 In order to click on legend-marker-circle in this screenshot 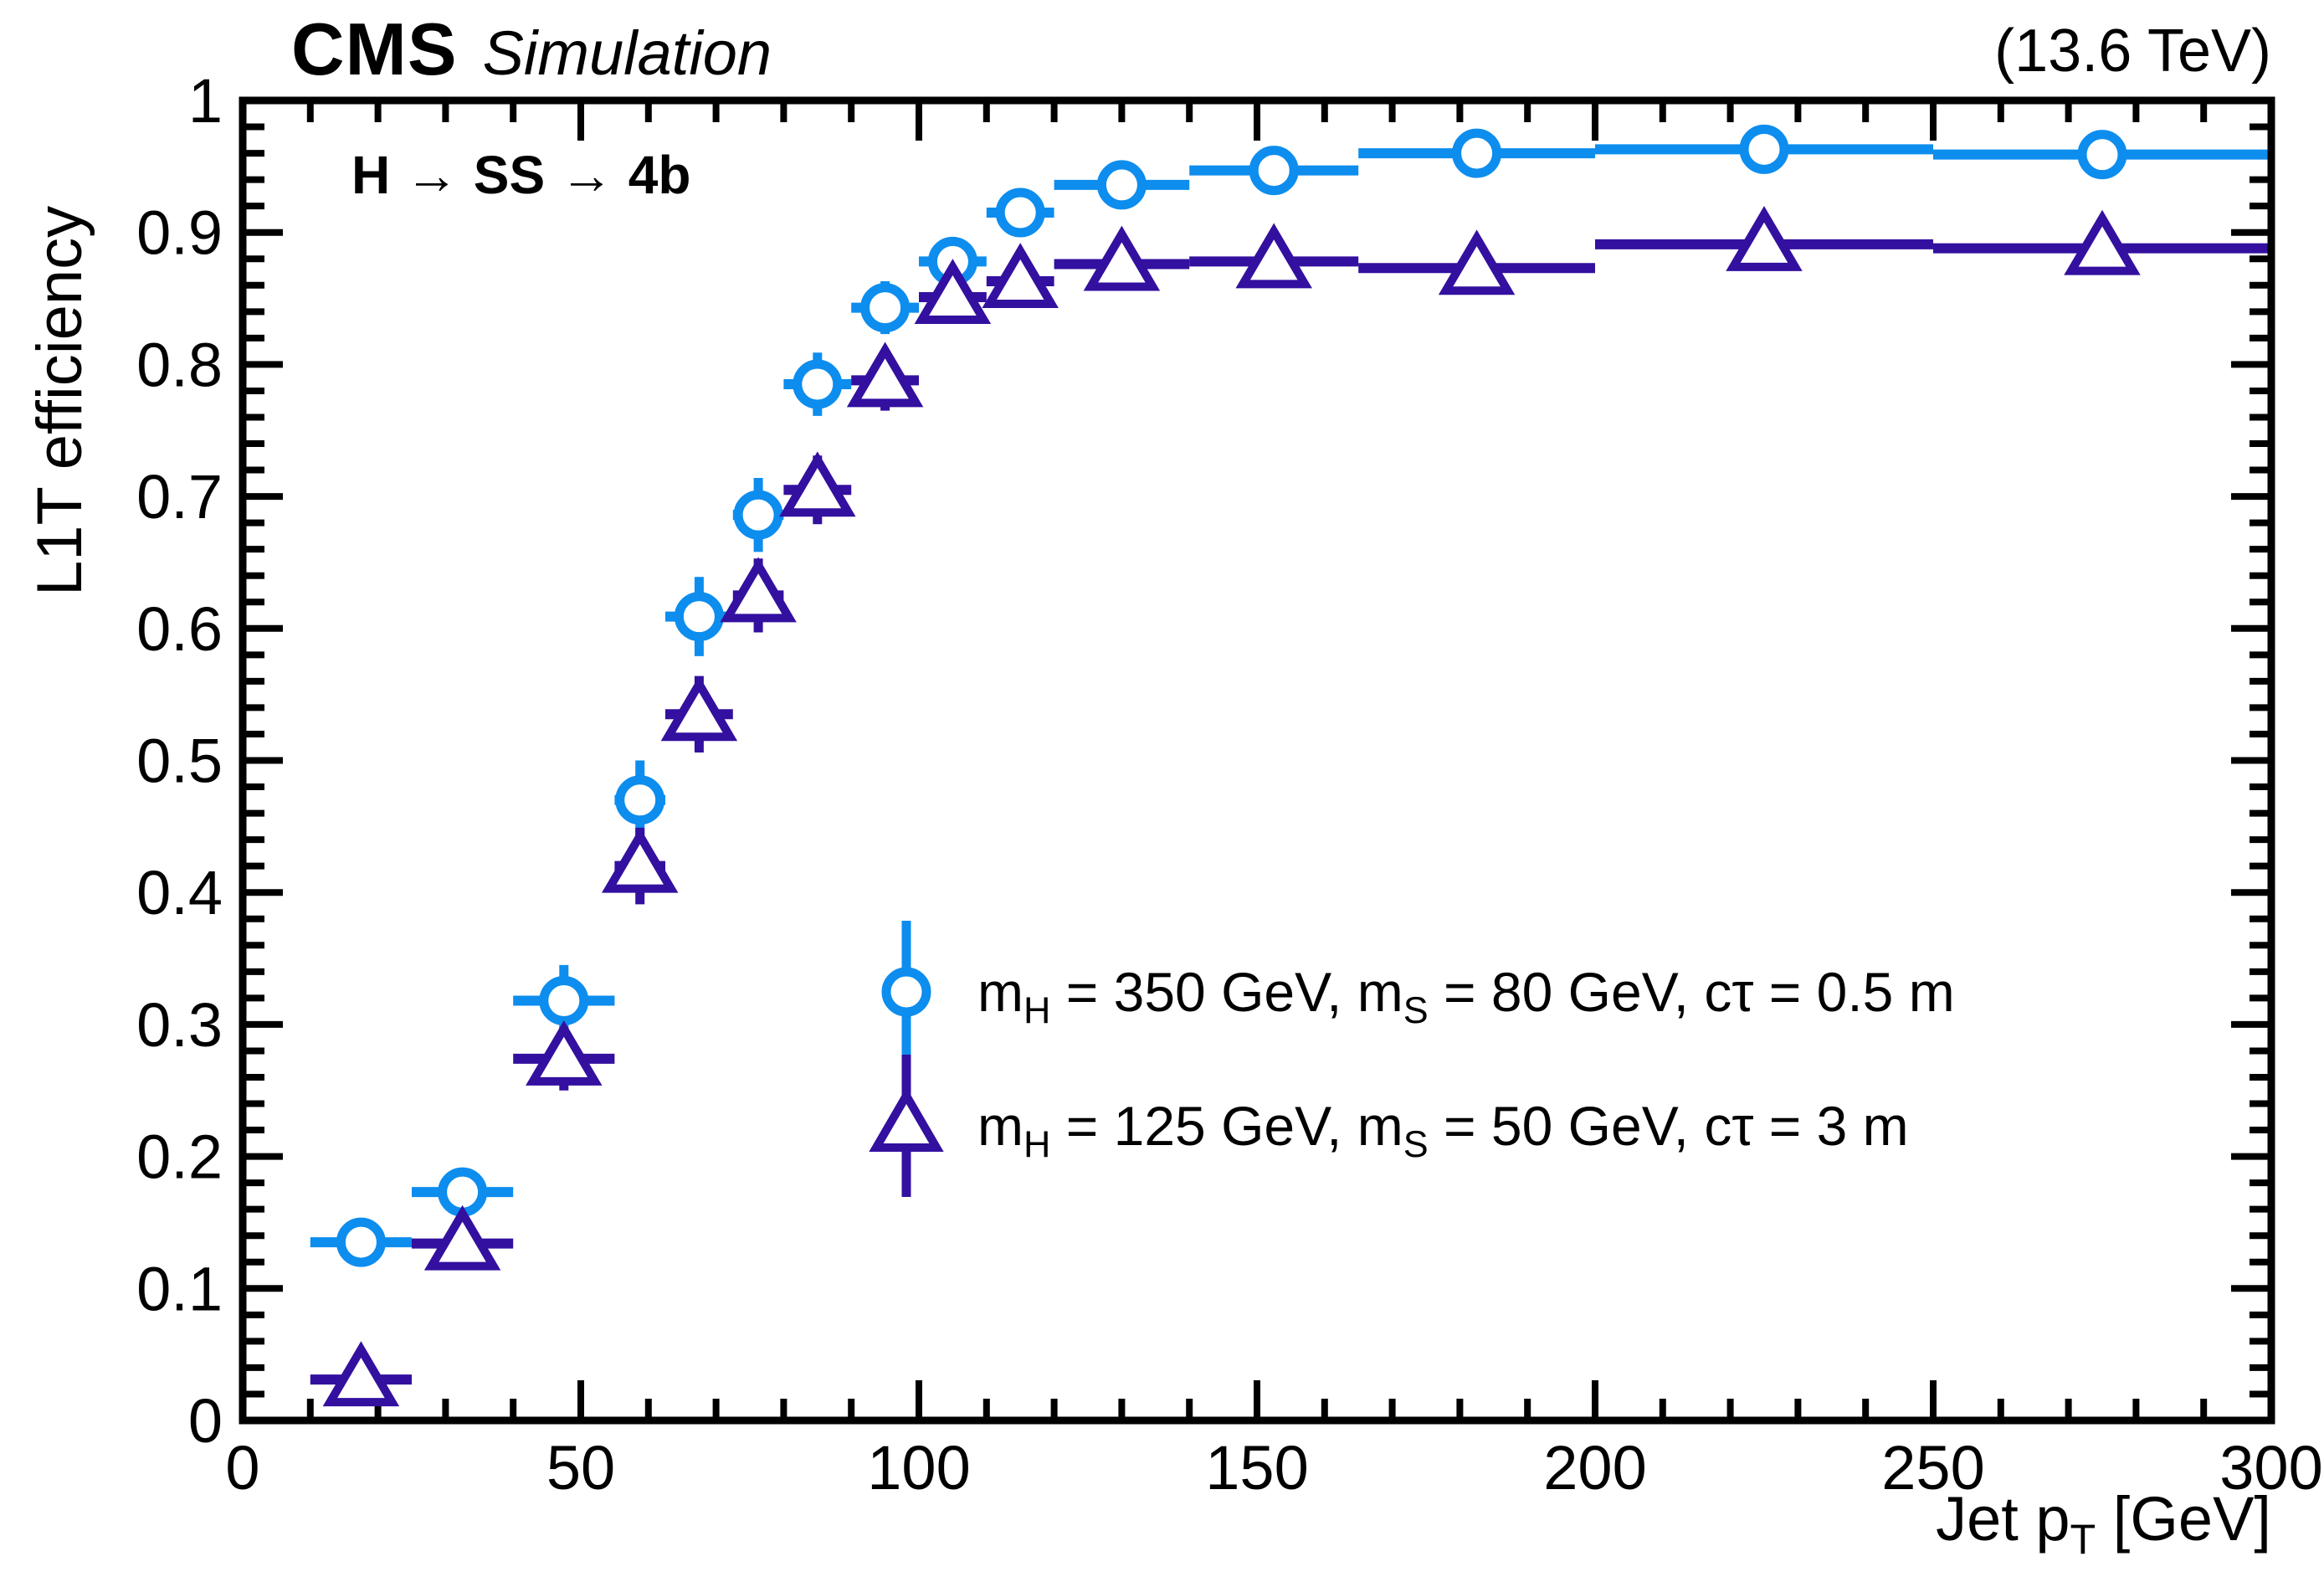, I will do `click(906, 992)`.